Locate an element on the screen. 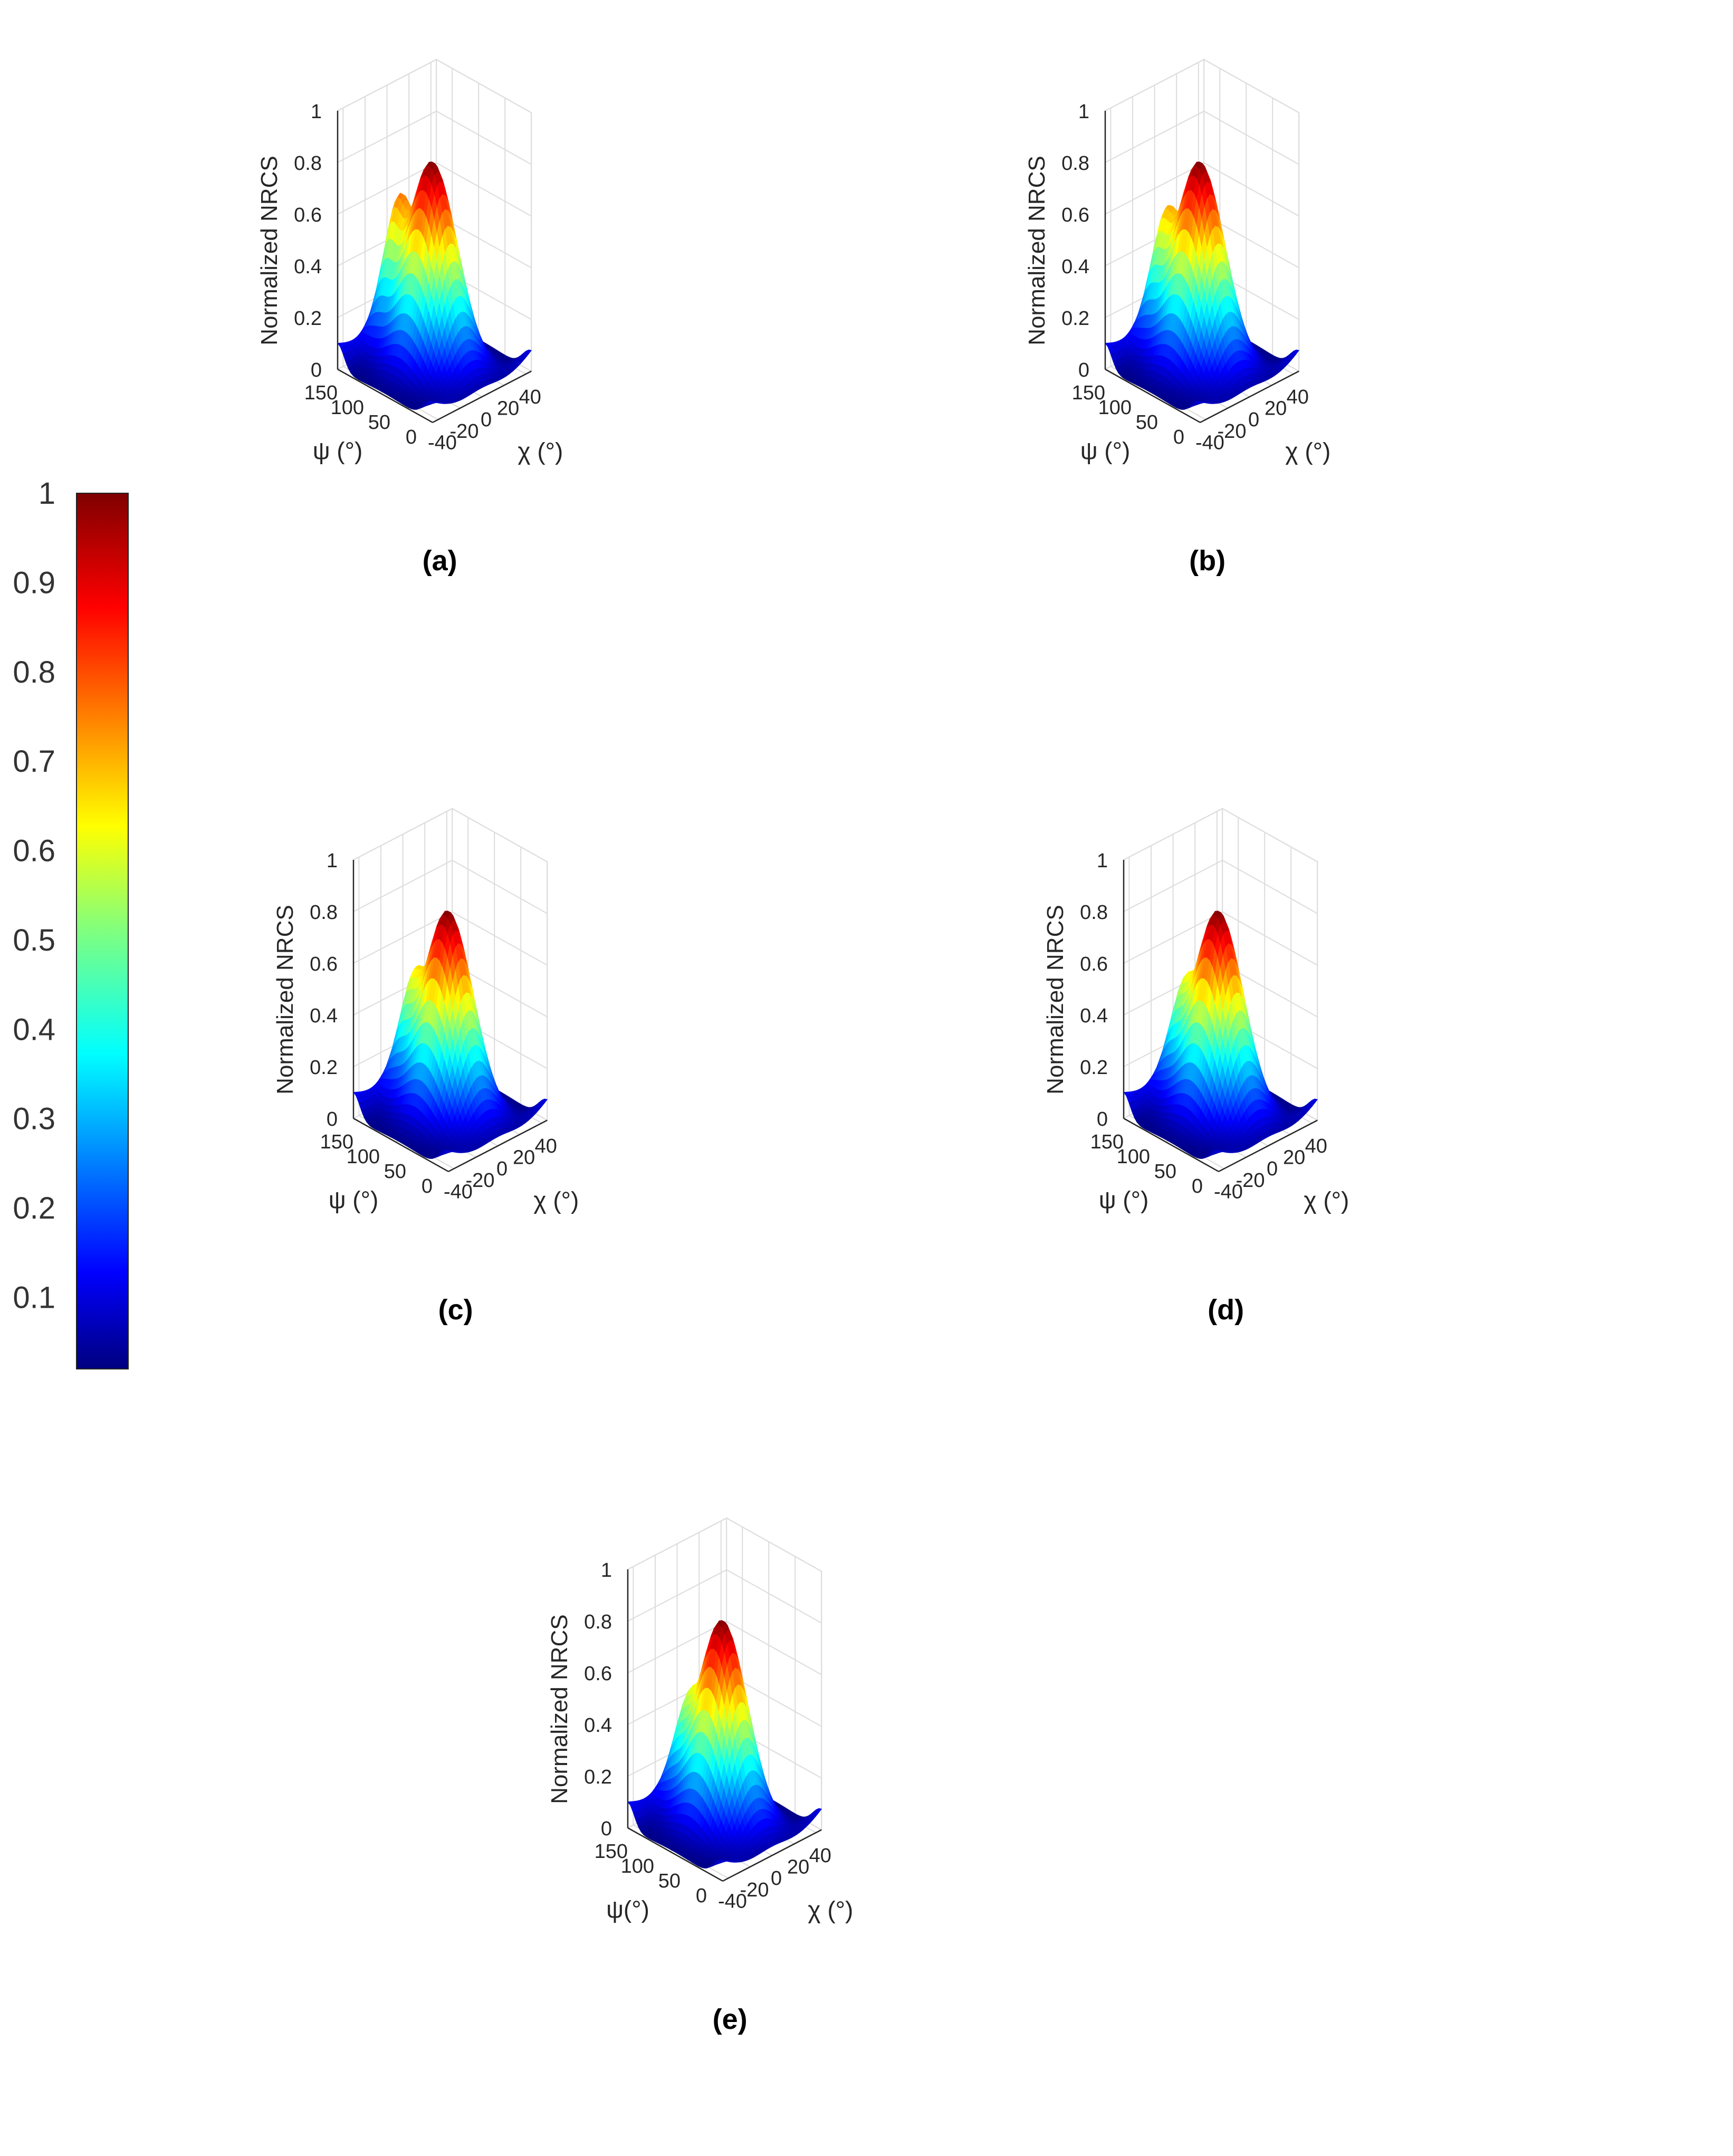  colorbar-gradient is located at coordinates (102, 931).